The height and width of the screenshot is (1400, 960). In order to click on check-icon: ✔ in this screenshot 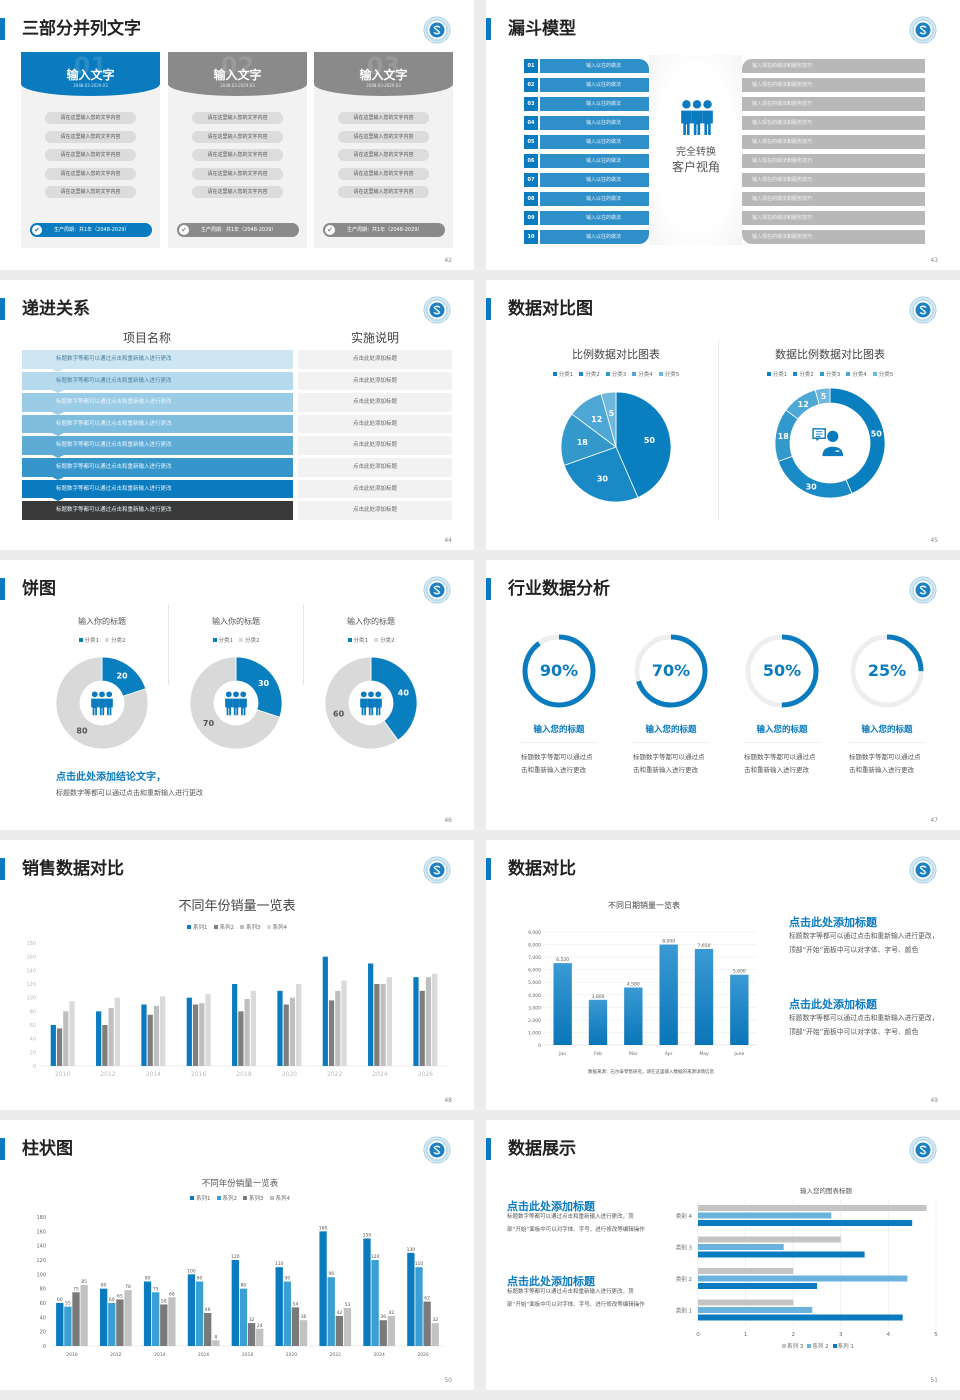, I will do `click(184, 230)`.